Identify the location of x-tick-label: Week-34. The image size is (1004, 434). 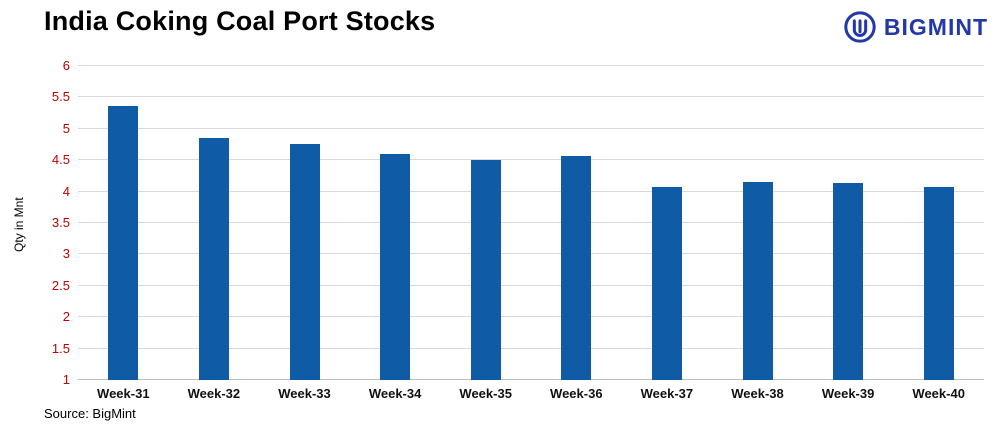
(395, 393).